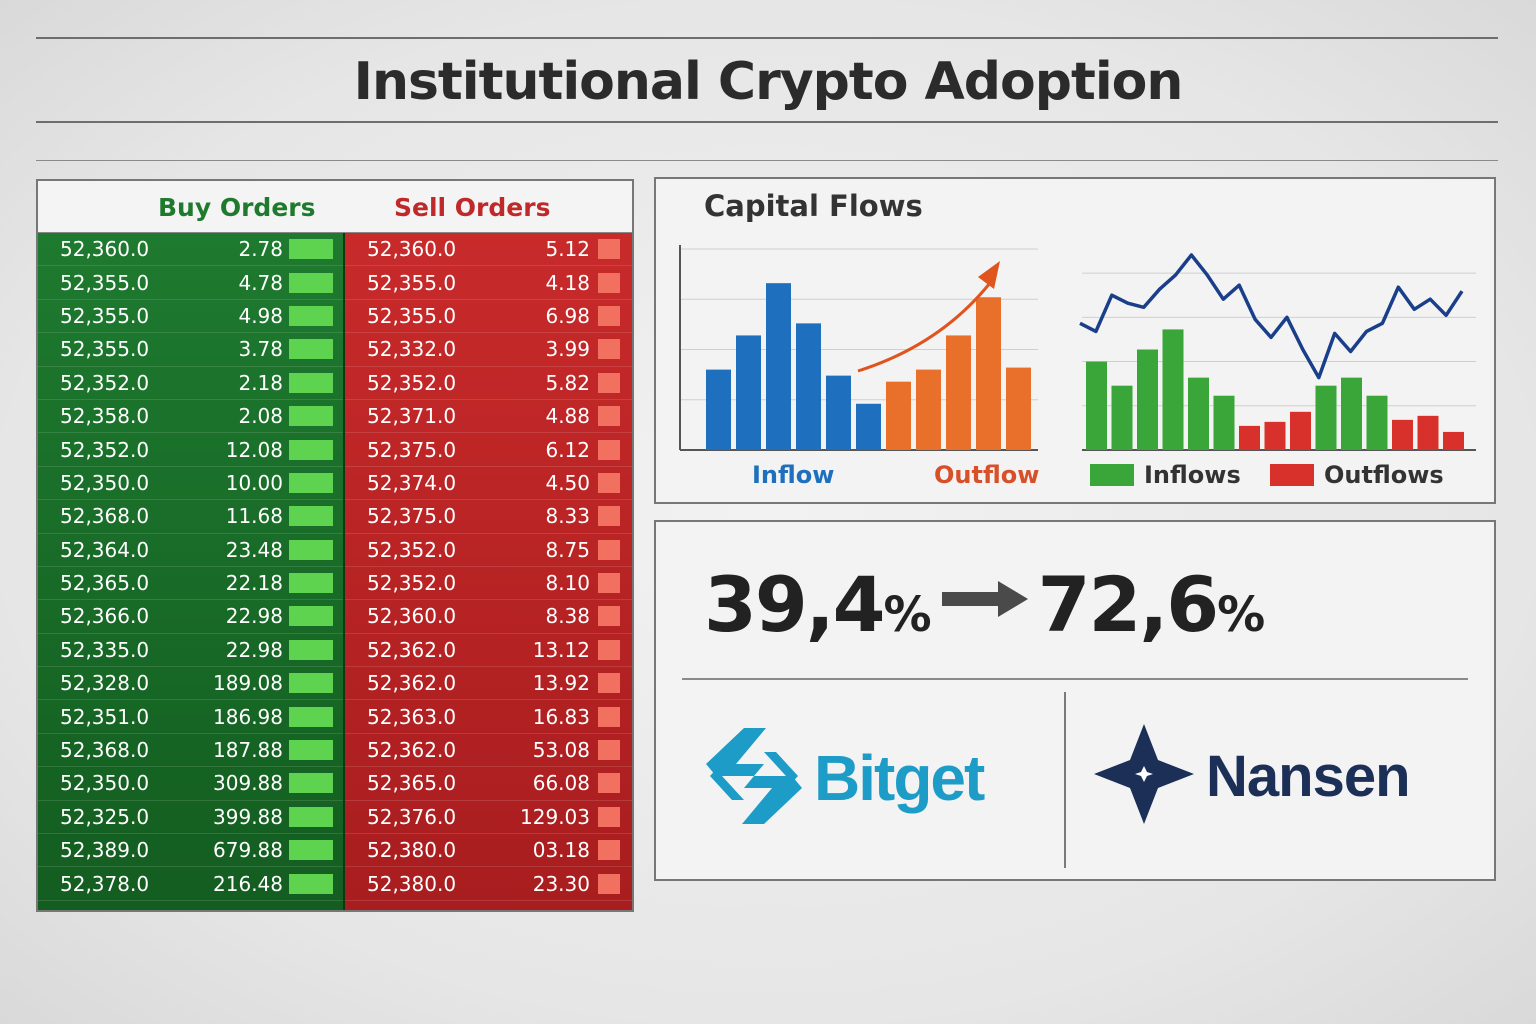  I want to click on order-row: 52,363.0 16.83, so click(488, 717).